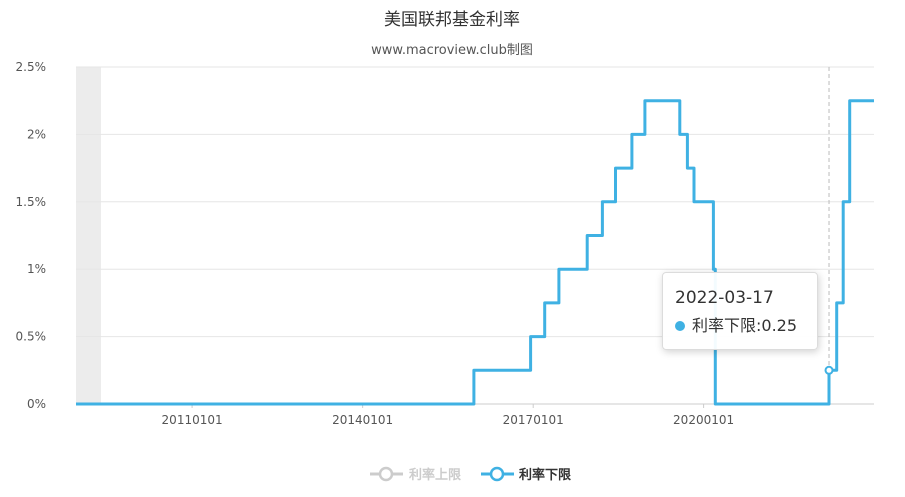 The height and width of the screenshot is (497, 905). I want to click on tooltip-date: 2022-03-17, so click(724, 298).